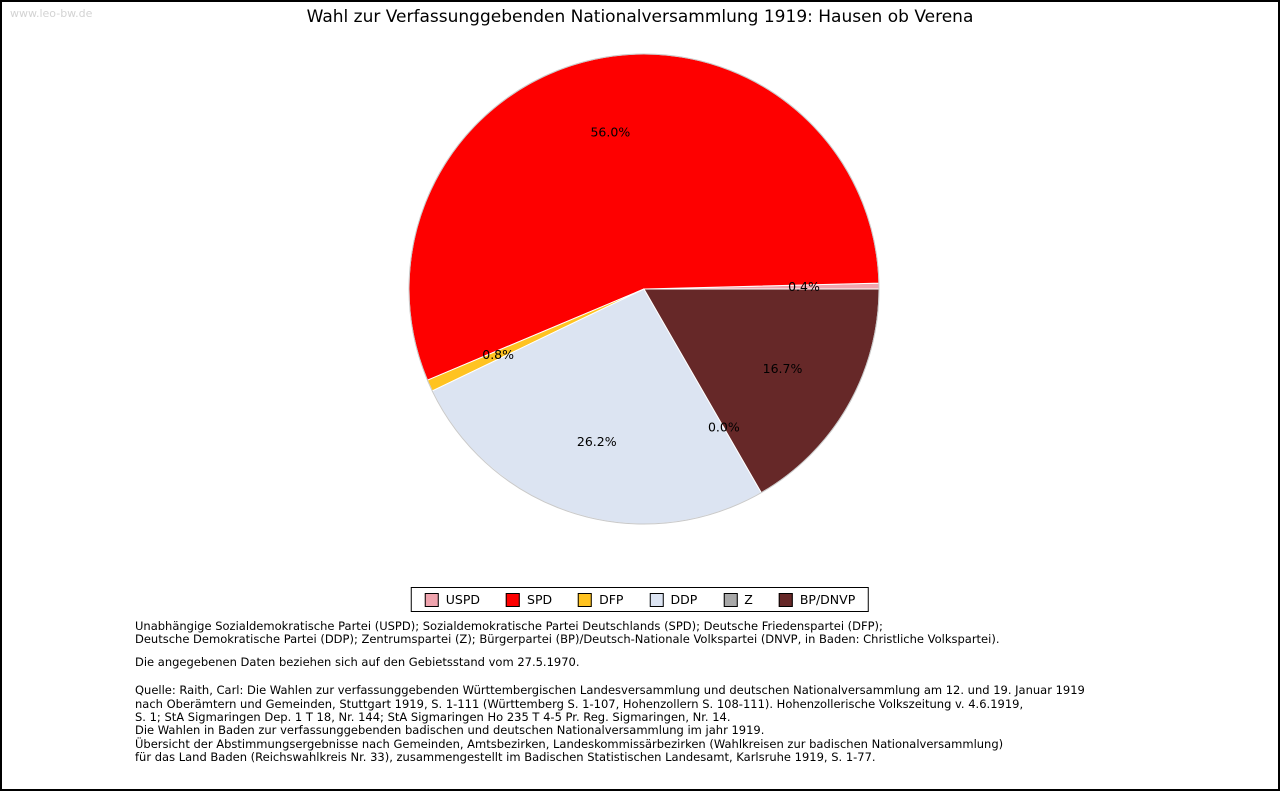  What do you see at coordinates (684, 599) in the screenshot?
I see `legend-label-ddp: DDP` at bounding box center [684, 599].